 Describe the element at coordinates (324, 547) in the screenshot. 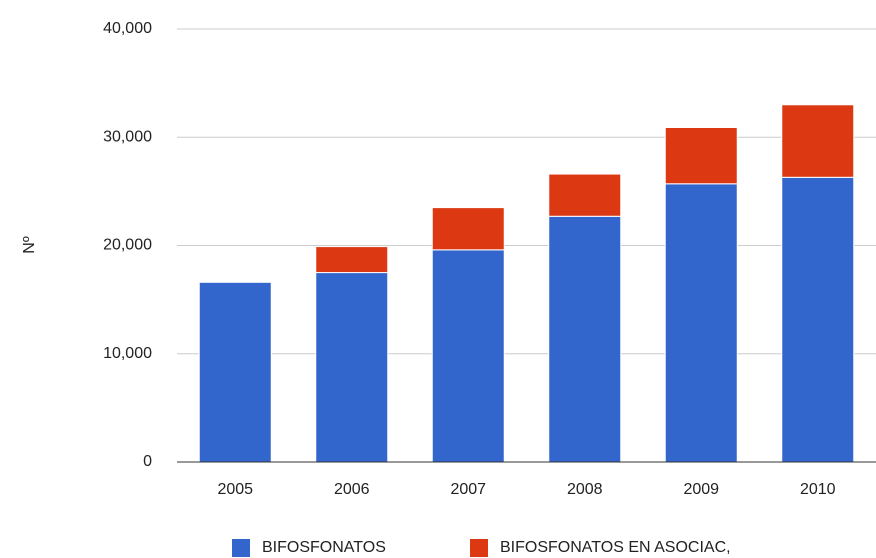

I see `legend-label: BIFOSFONATOS` at that location.